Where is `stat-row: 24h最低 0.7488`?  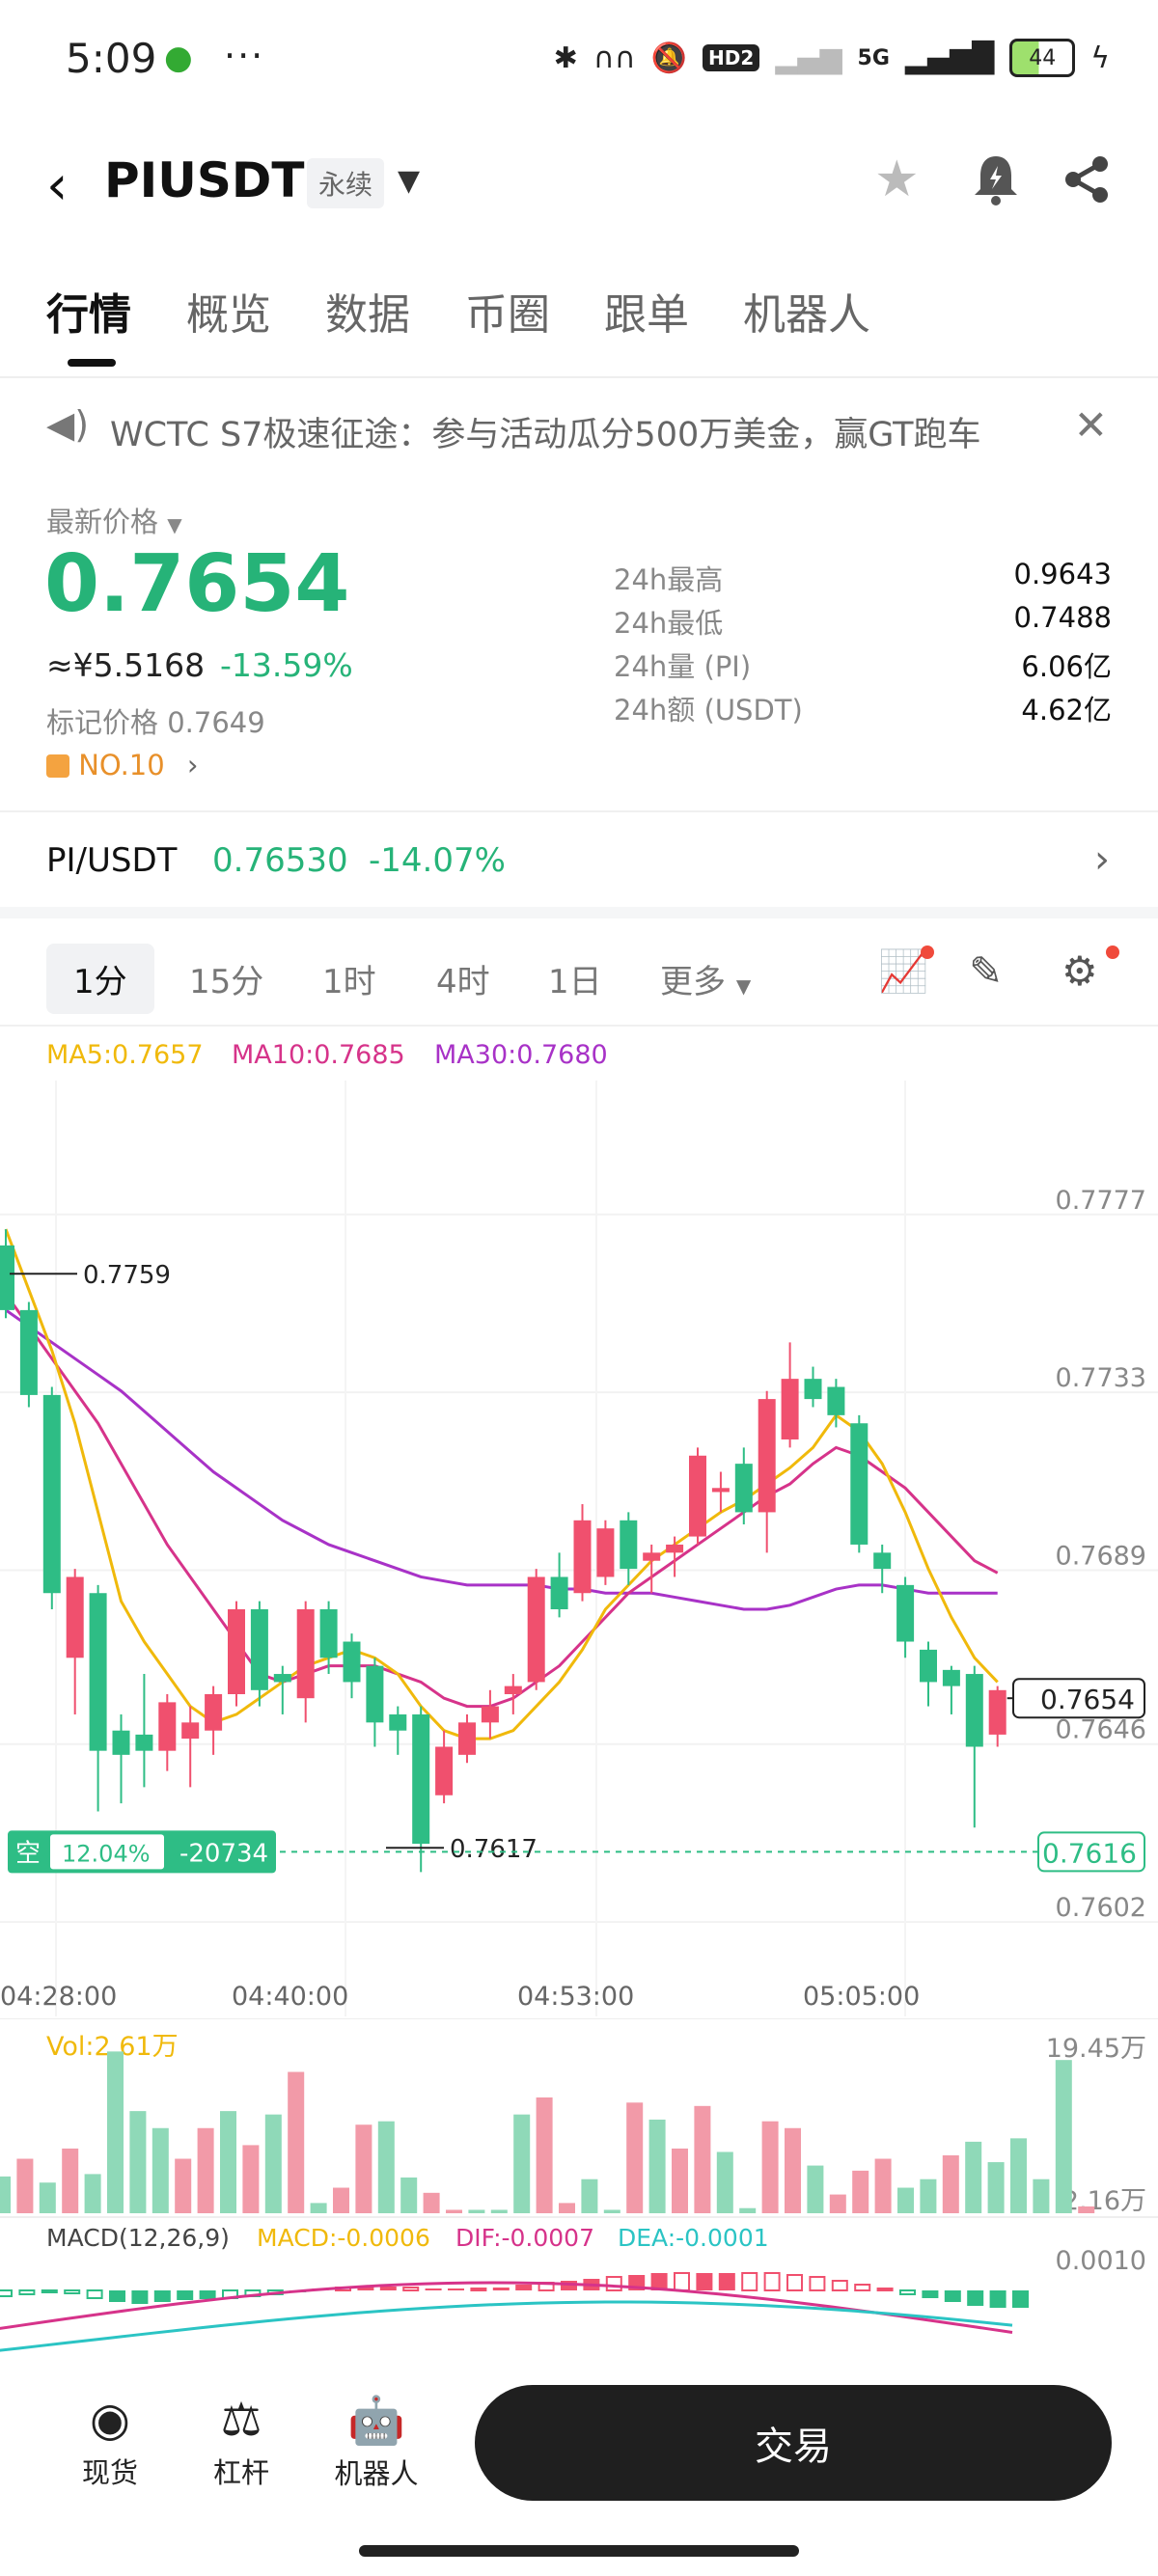
stat-row: 24h最低 0.7488 is located at coordinates (863, 622).